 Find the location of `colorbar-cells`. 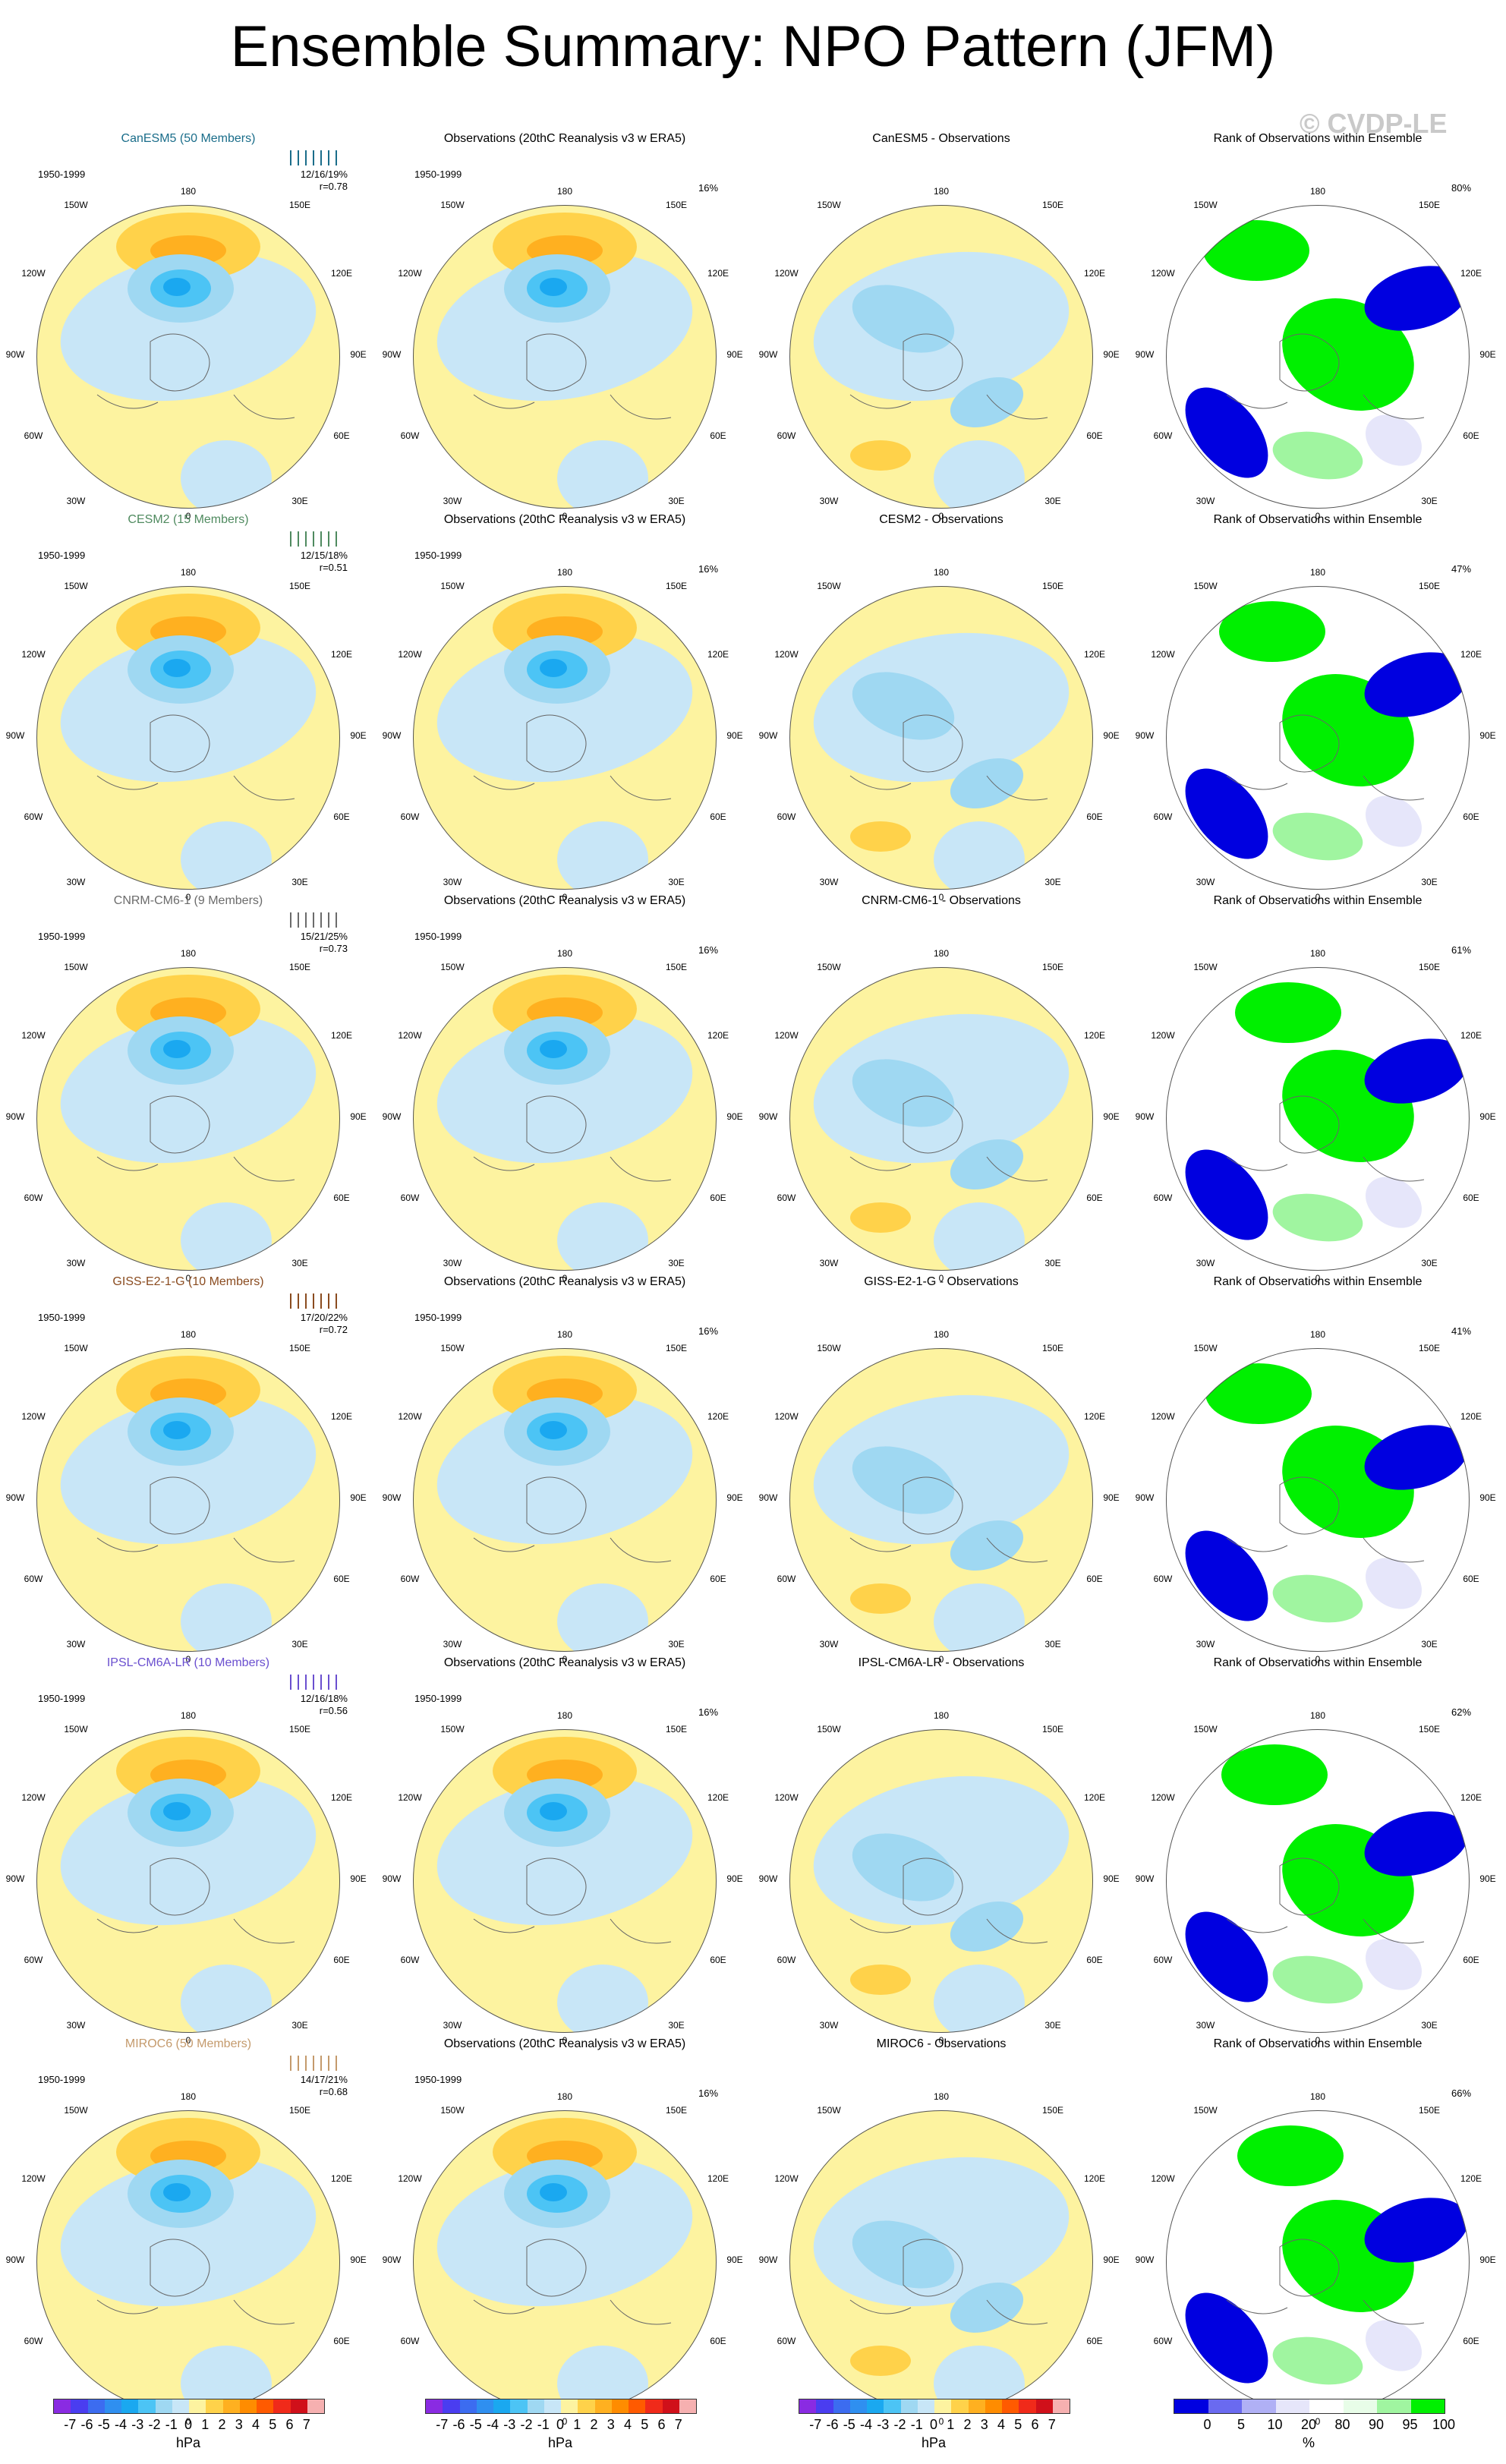

colorbar-cells is located at coordinates (934, 2407).